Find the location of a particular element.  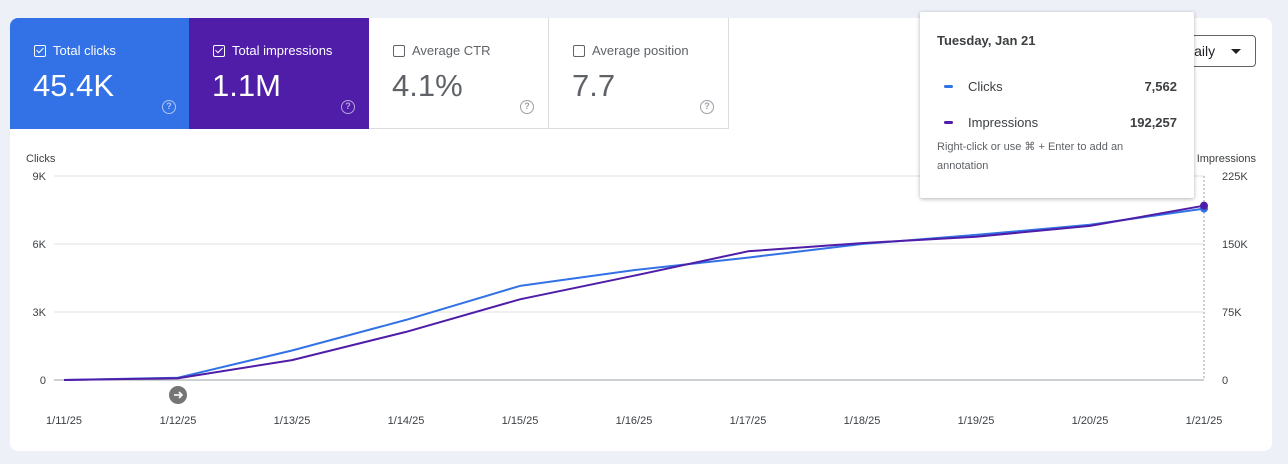

metric-total-clicks: Total clicks 45.4K ? is located at coordinates (100, 73).